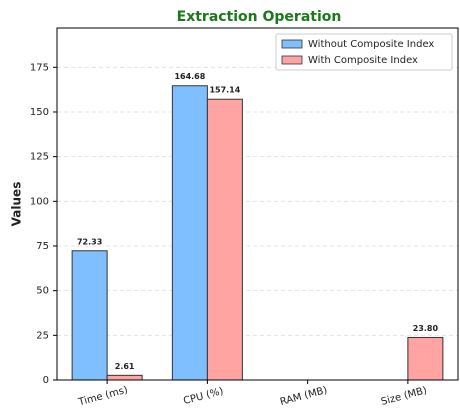 This screenshot has height=414, width=460. What do you see at coordinates (89, 241) in the screenshot?
I see `value-label: 72.33` at bounding box center [89, 241].